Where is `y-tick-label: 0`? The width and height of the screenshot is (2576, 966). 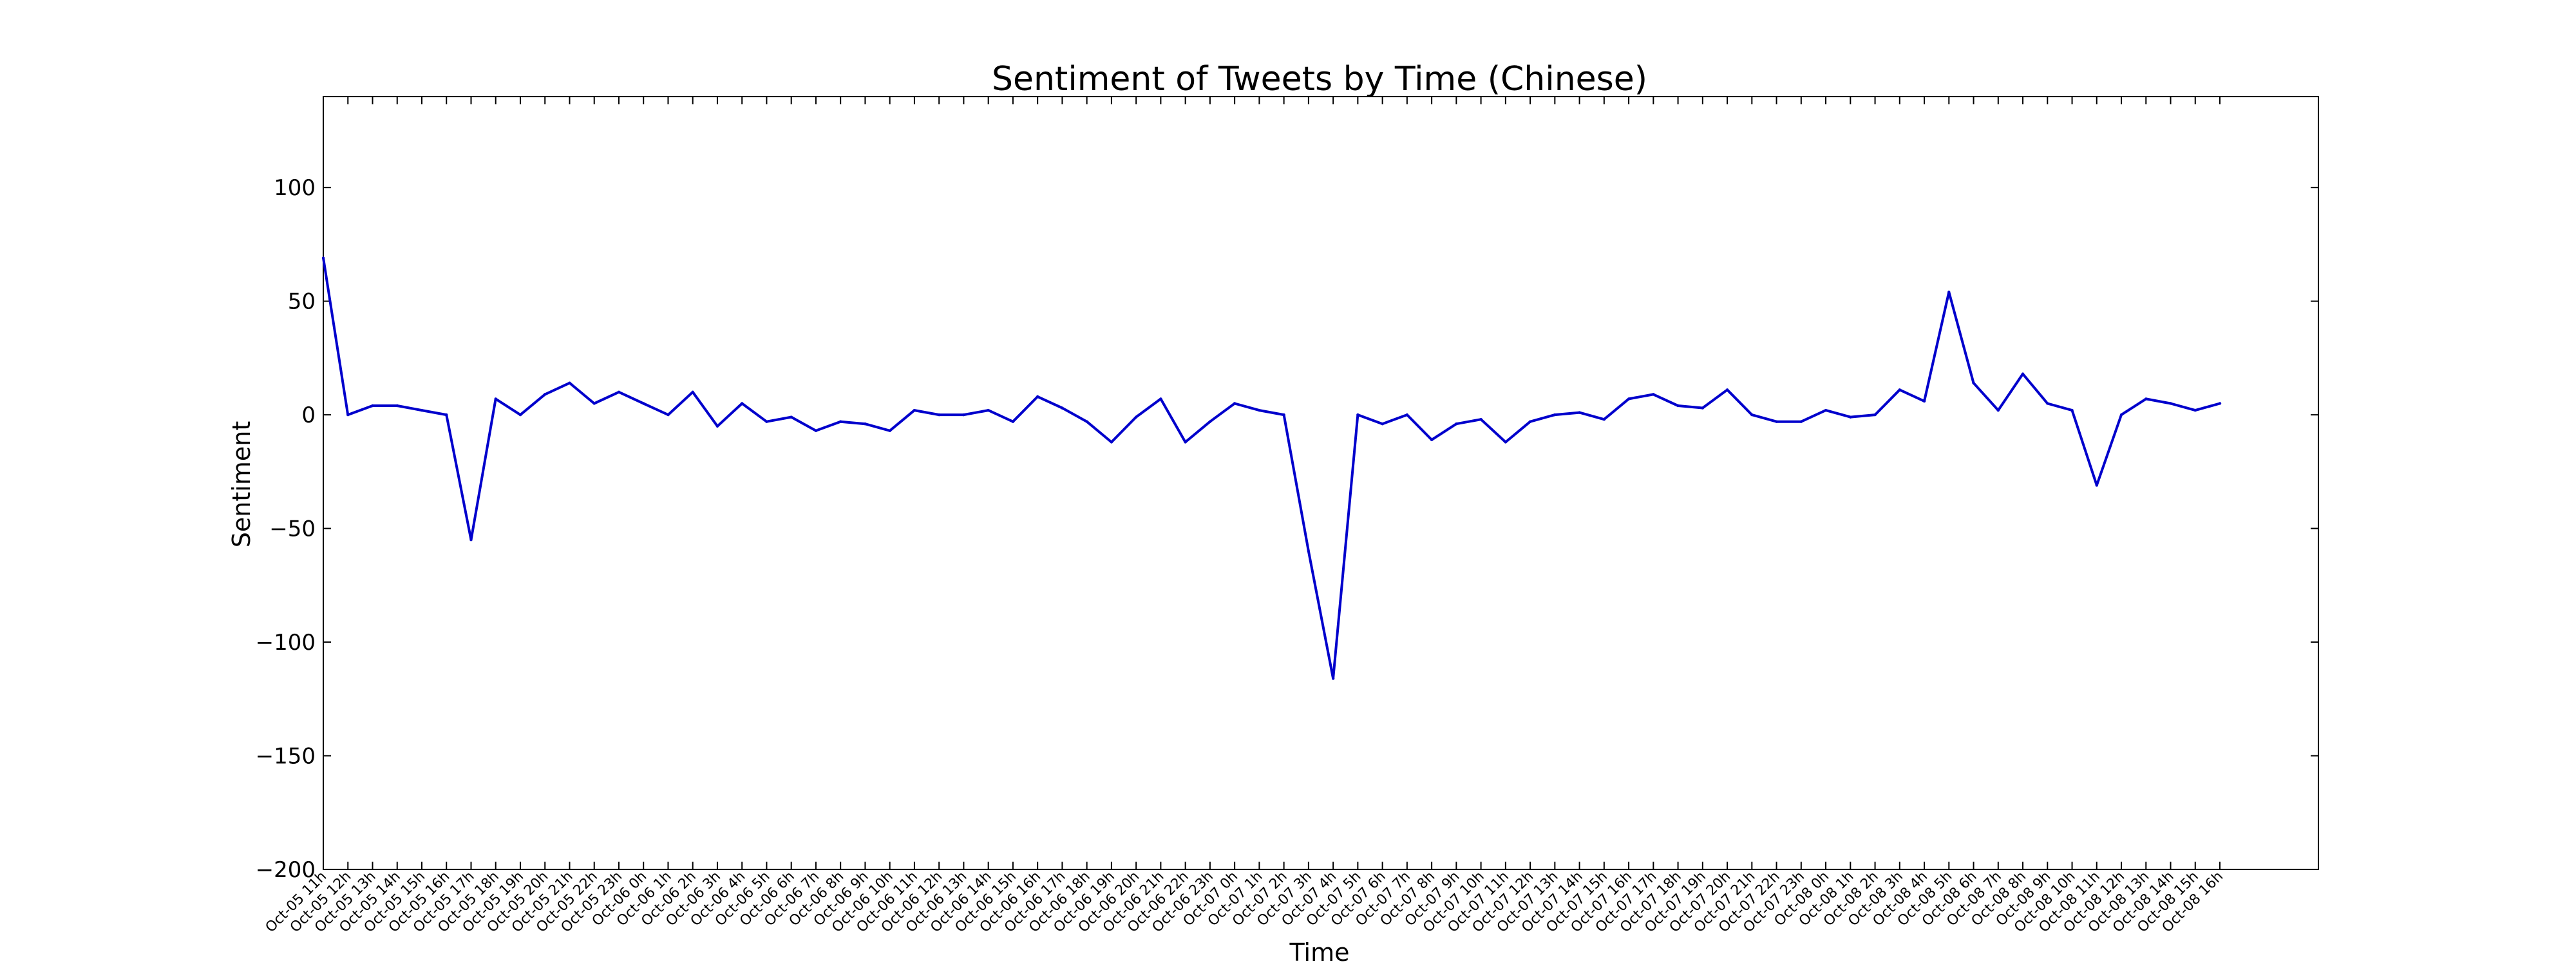 y-tick-label: 0 is located at coordinates (309, 415).